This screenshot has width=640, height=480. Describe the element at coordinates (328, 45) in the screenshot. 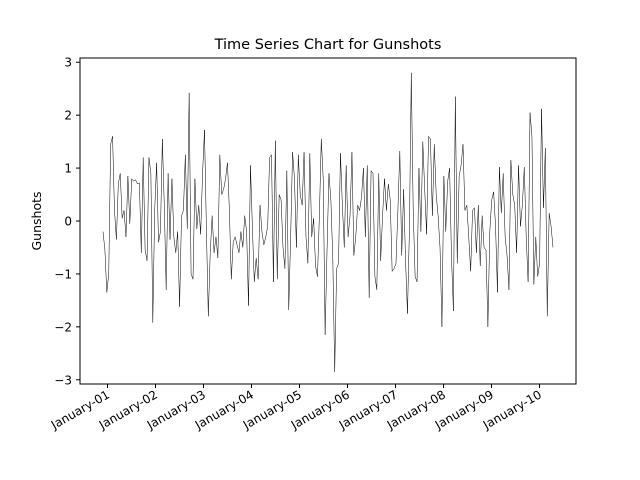

I see `chart-title: Time Series Chart for Gunshots` at that location.